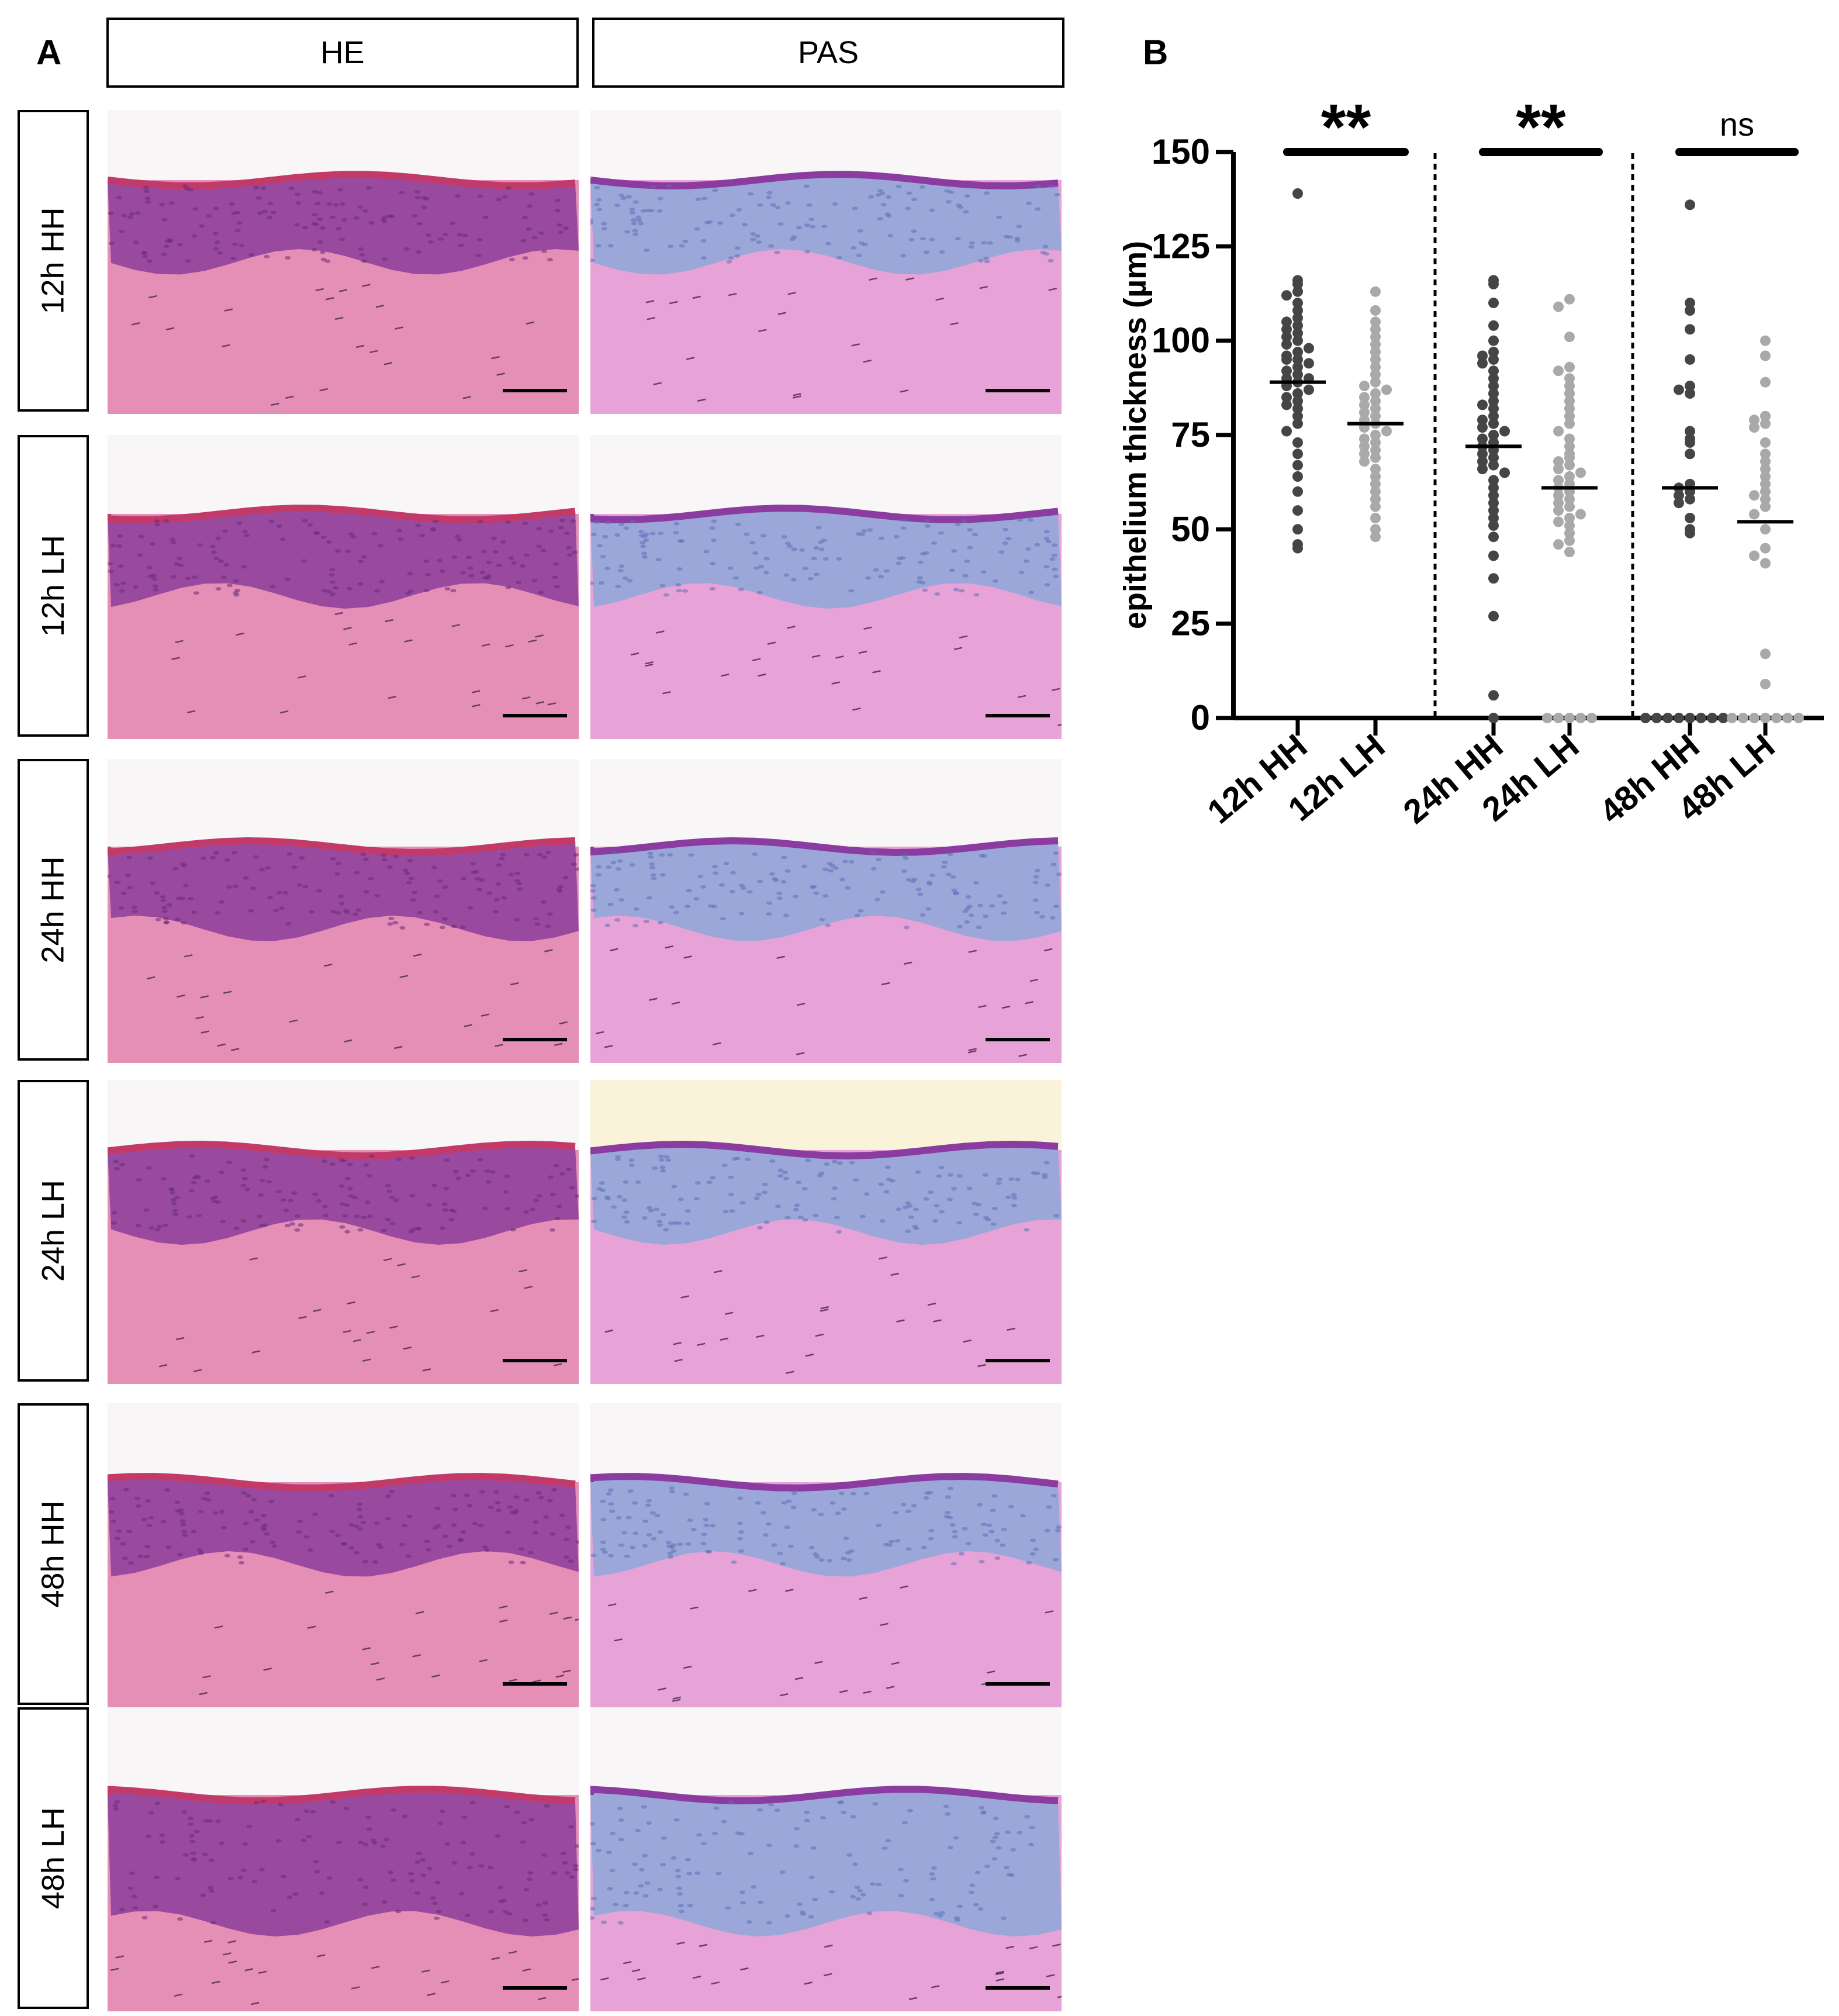 This screenshot has height=2016, width=1839. What do you see at coordinates (53, 585) in the screenshot?
I see `row-header-label: 12h LH` at bounding box center [53, 585].